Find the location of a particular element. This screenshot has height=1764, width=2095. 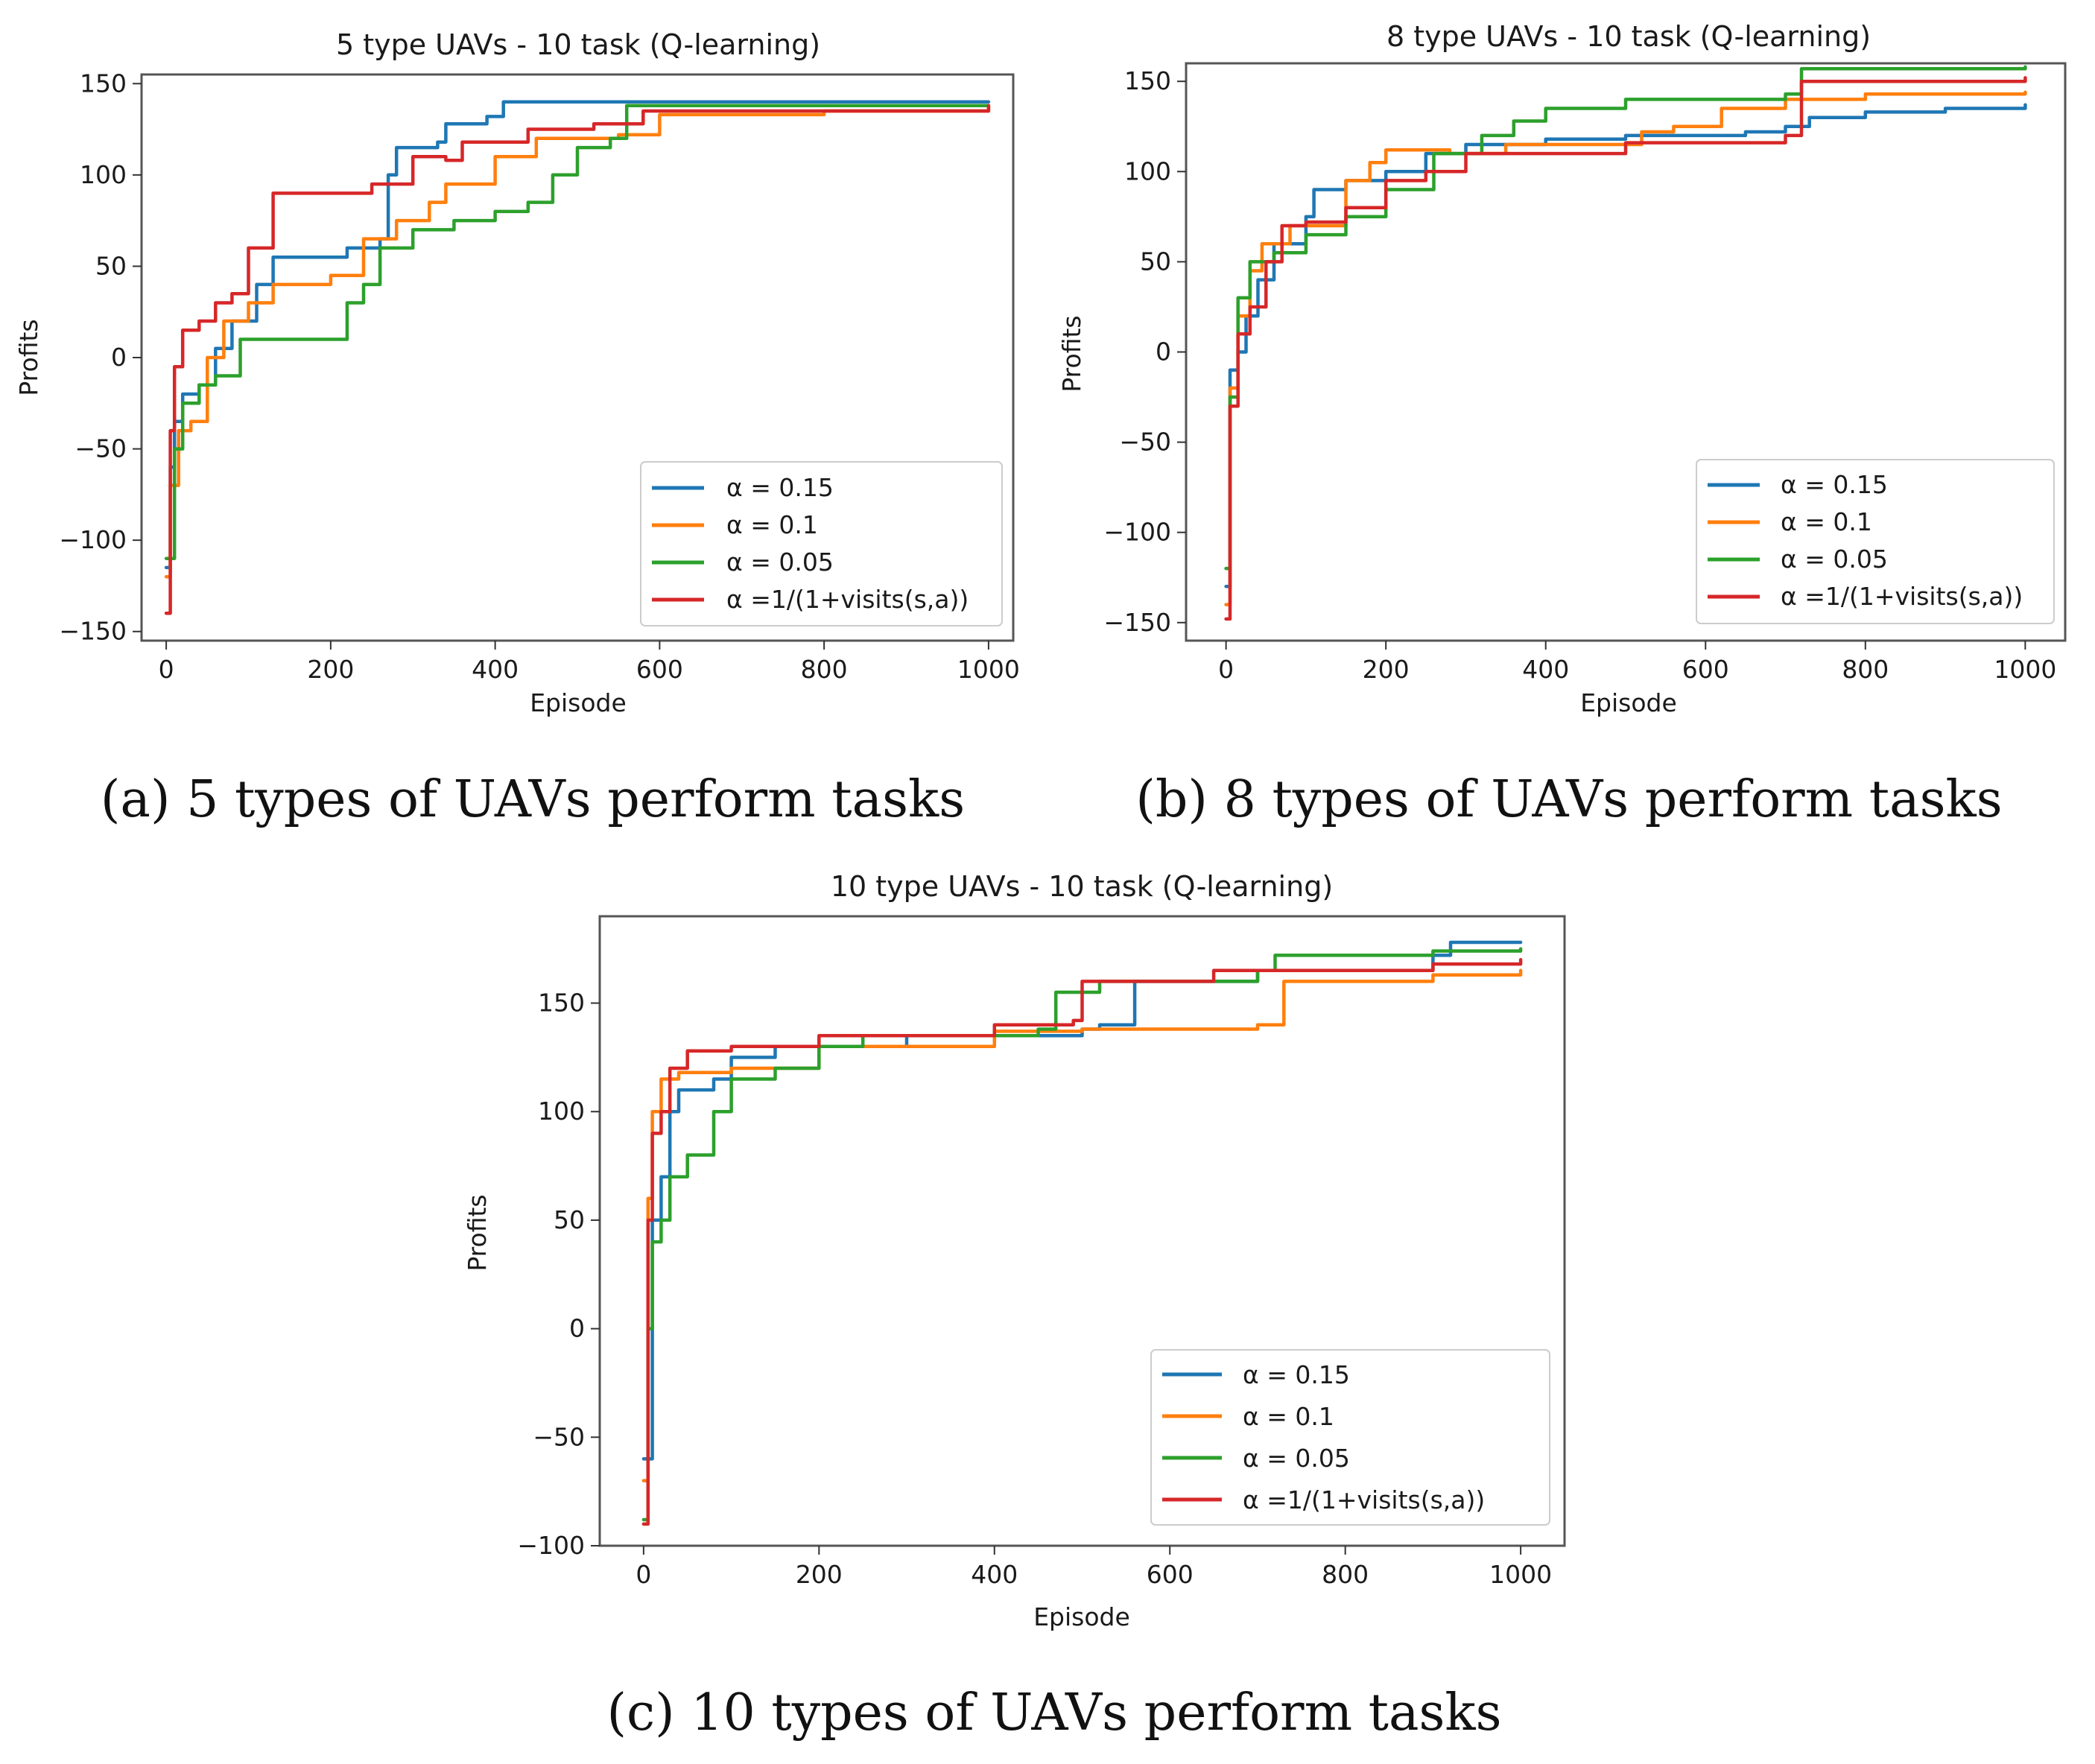

chart-c-ytick-label-5: 150 is located at coordinates (561, 1003).